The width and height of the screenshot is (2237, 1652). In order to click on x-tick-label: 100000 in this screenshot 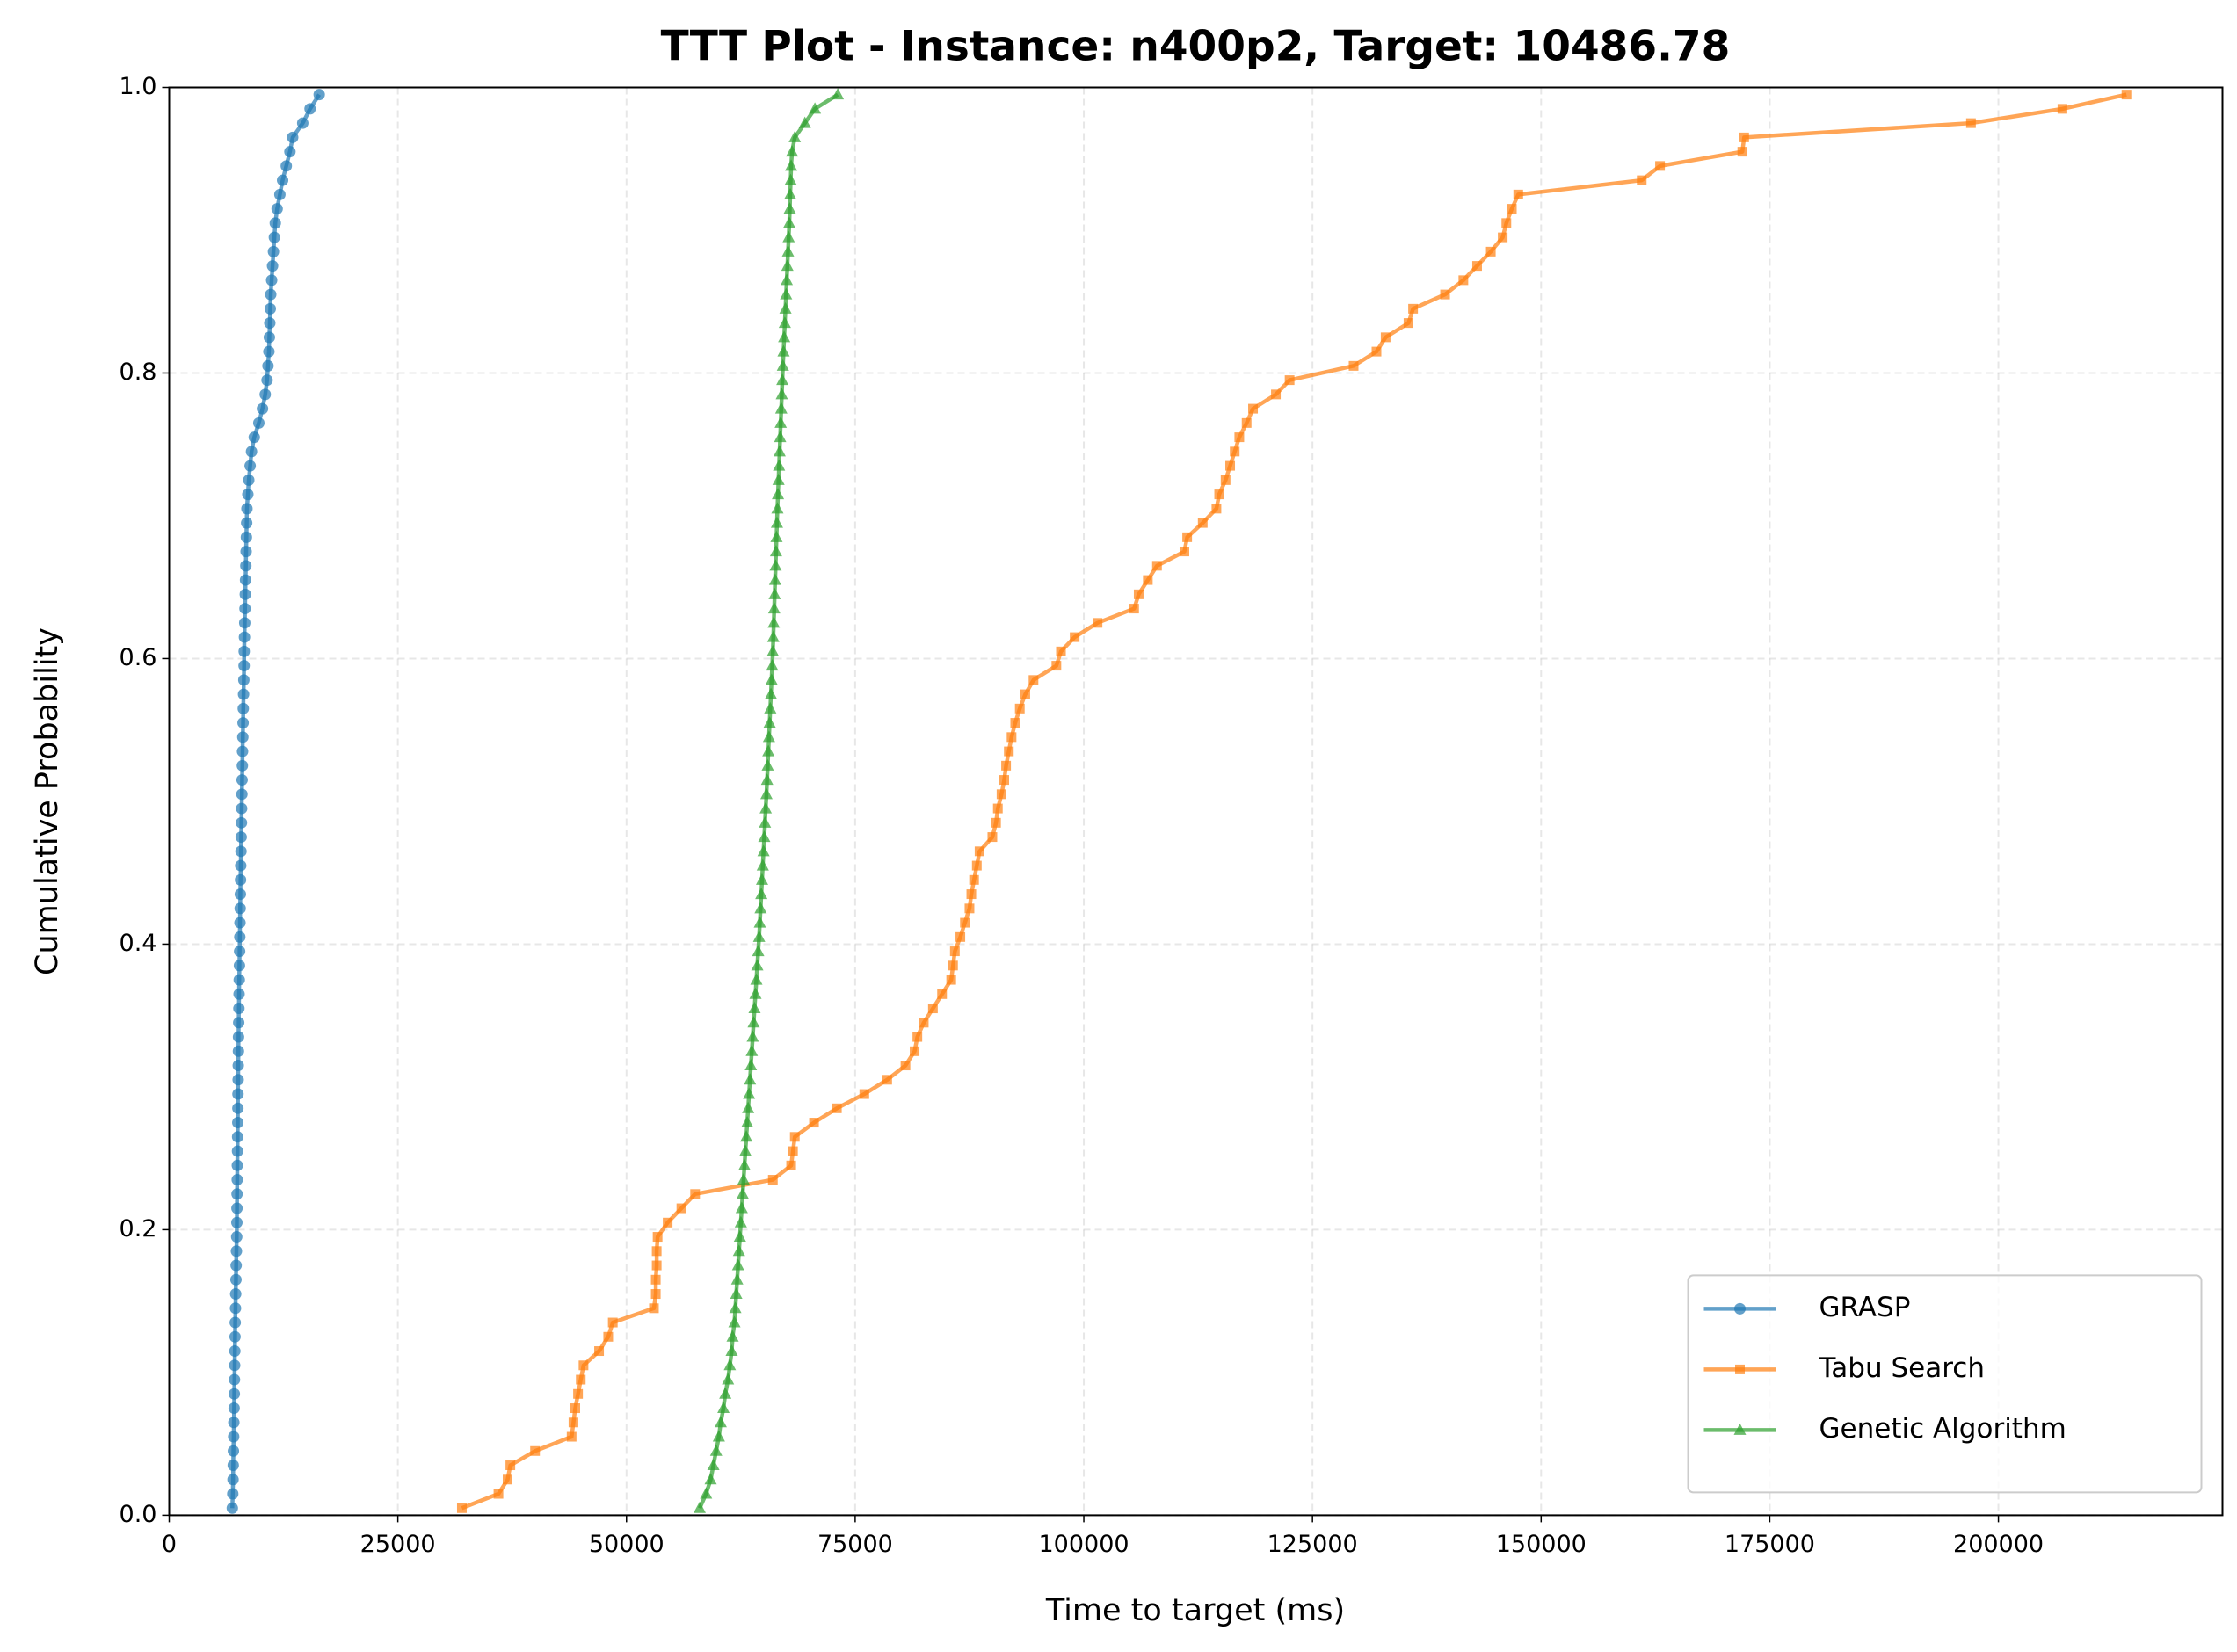, I will do `click(1083, 1545)`.